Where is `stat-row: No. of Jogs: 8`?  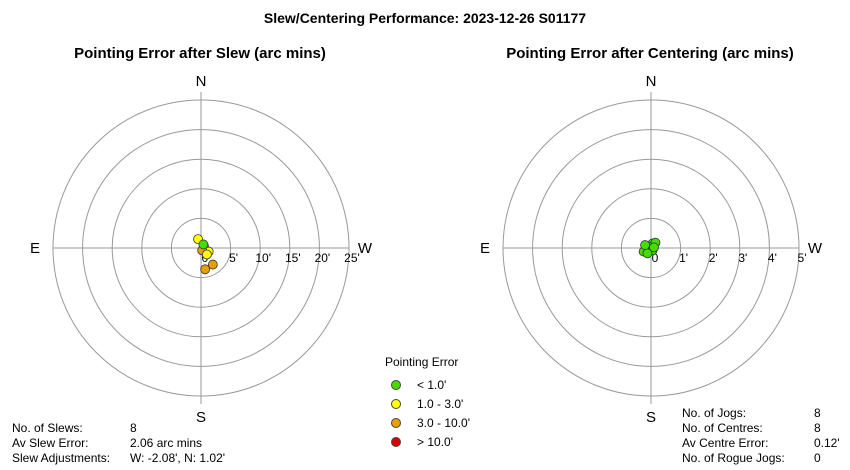 stat-row: No. of Jogs: 8 is located at coordinates (761, 413).